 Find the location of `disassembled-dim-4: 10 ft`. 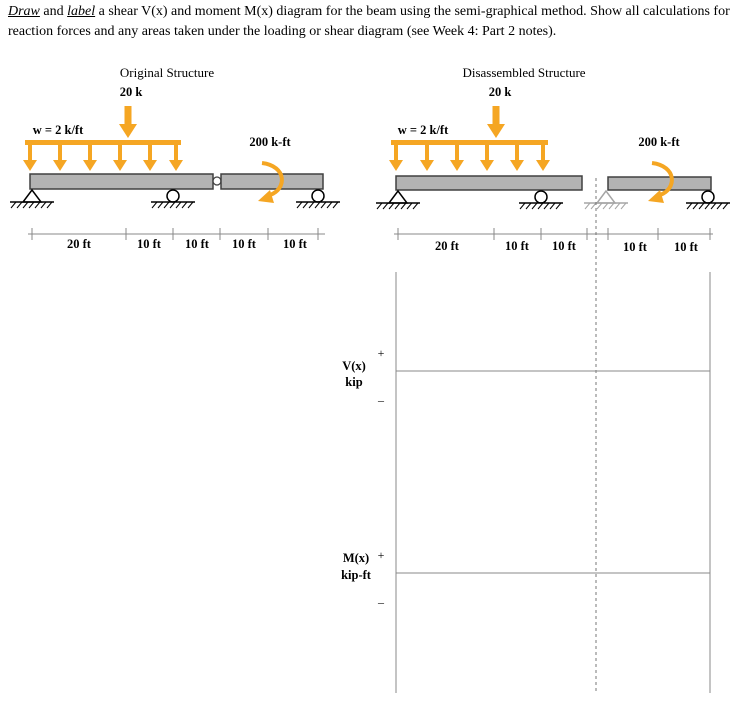

disassembled-dim-4: 10 ft is located at coordinates (635, 247).